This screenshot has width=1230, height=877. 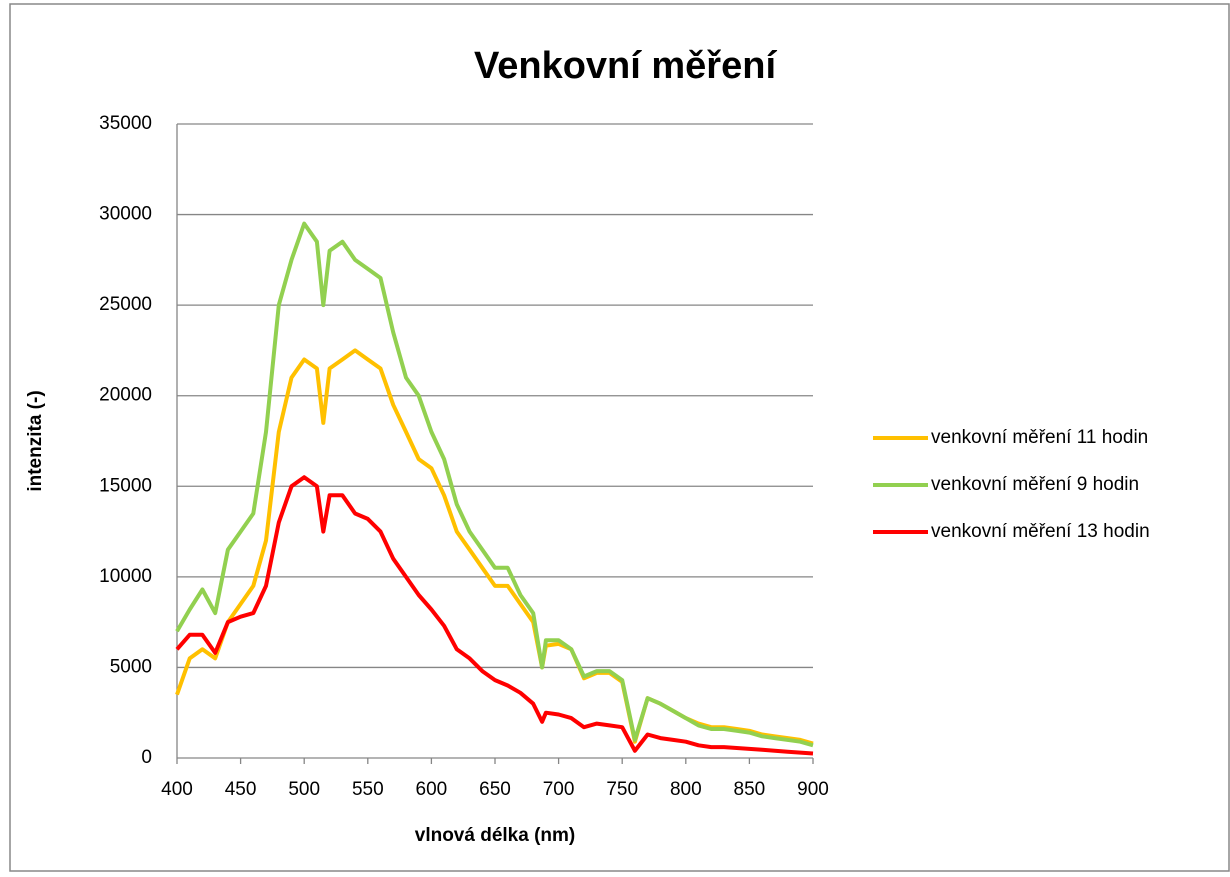 I want to click on y-tick-label: 25000, so click(x=125, y=304).